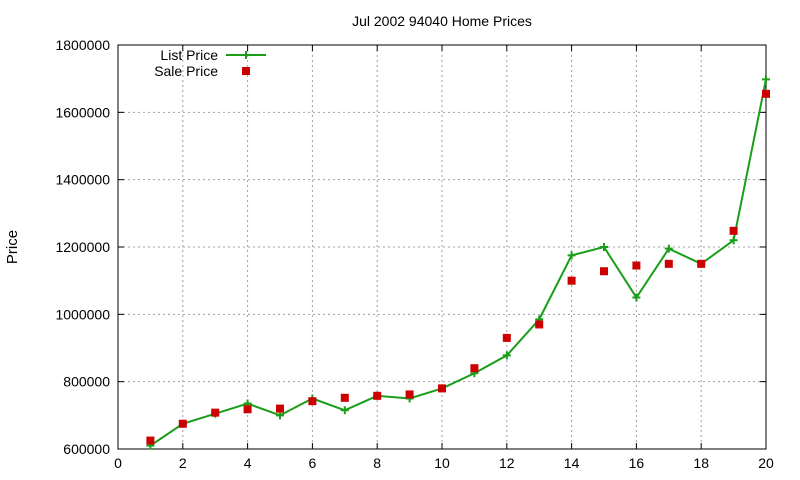  What do you see at coordinates (248, 463) in the screenshot?
I see `x-tick-label: 4` at bounding box center [248, 463].